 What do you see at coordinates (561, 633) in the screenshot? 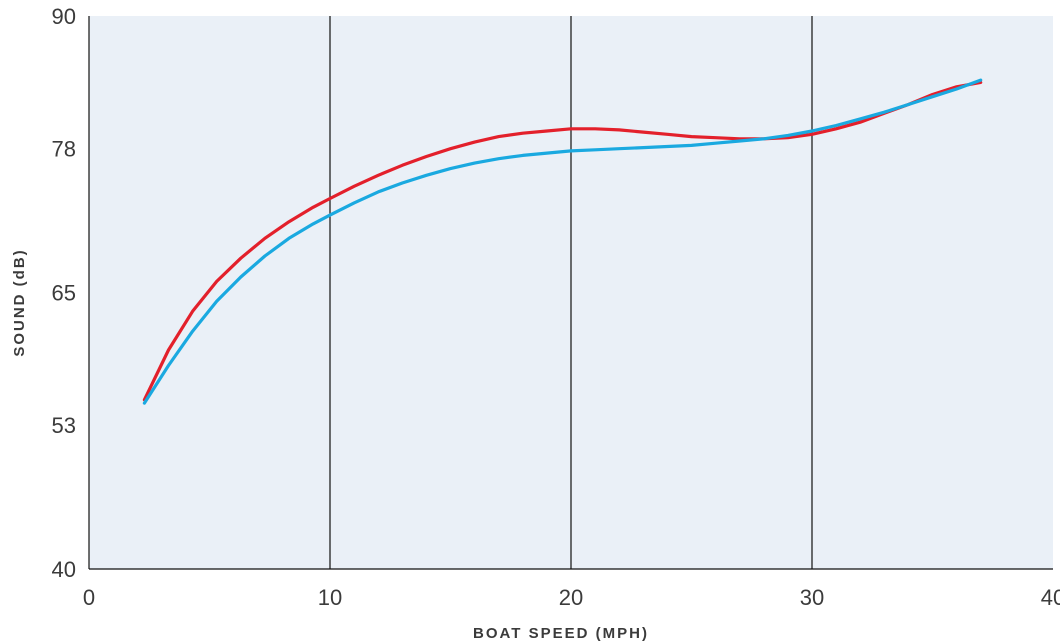
I see `x-axis-title: BOAT SPEED (MPH)` at bounding box center [561, 633].